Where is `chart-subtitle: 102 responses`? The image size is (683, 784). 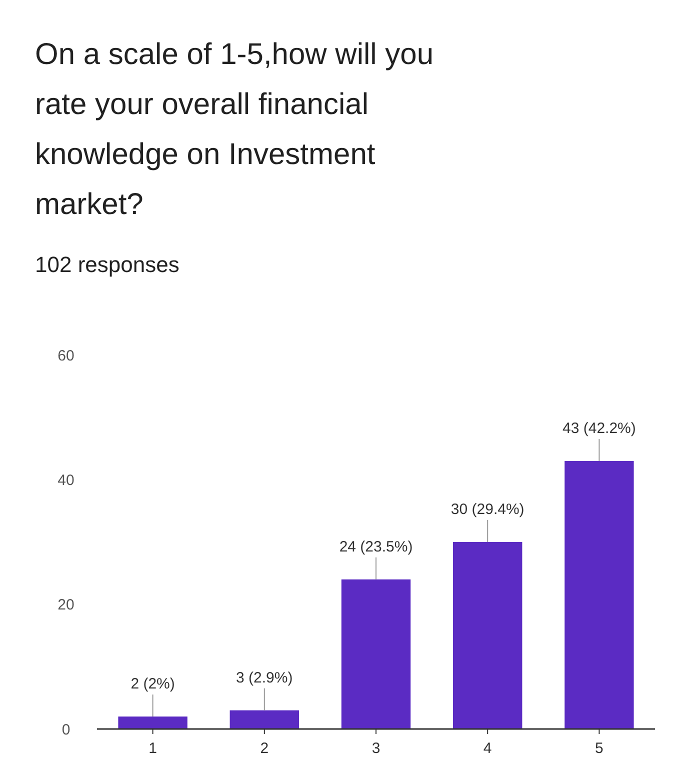 chart-subtitle: 102 responses is located at coordinates (107, 264).